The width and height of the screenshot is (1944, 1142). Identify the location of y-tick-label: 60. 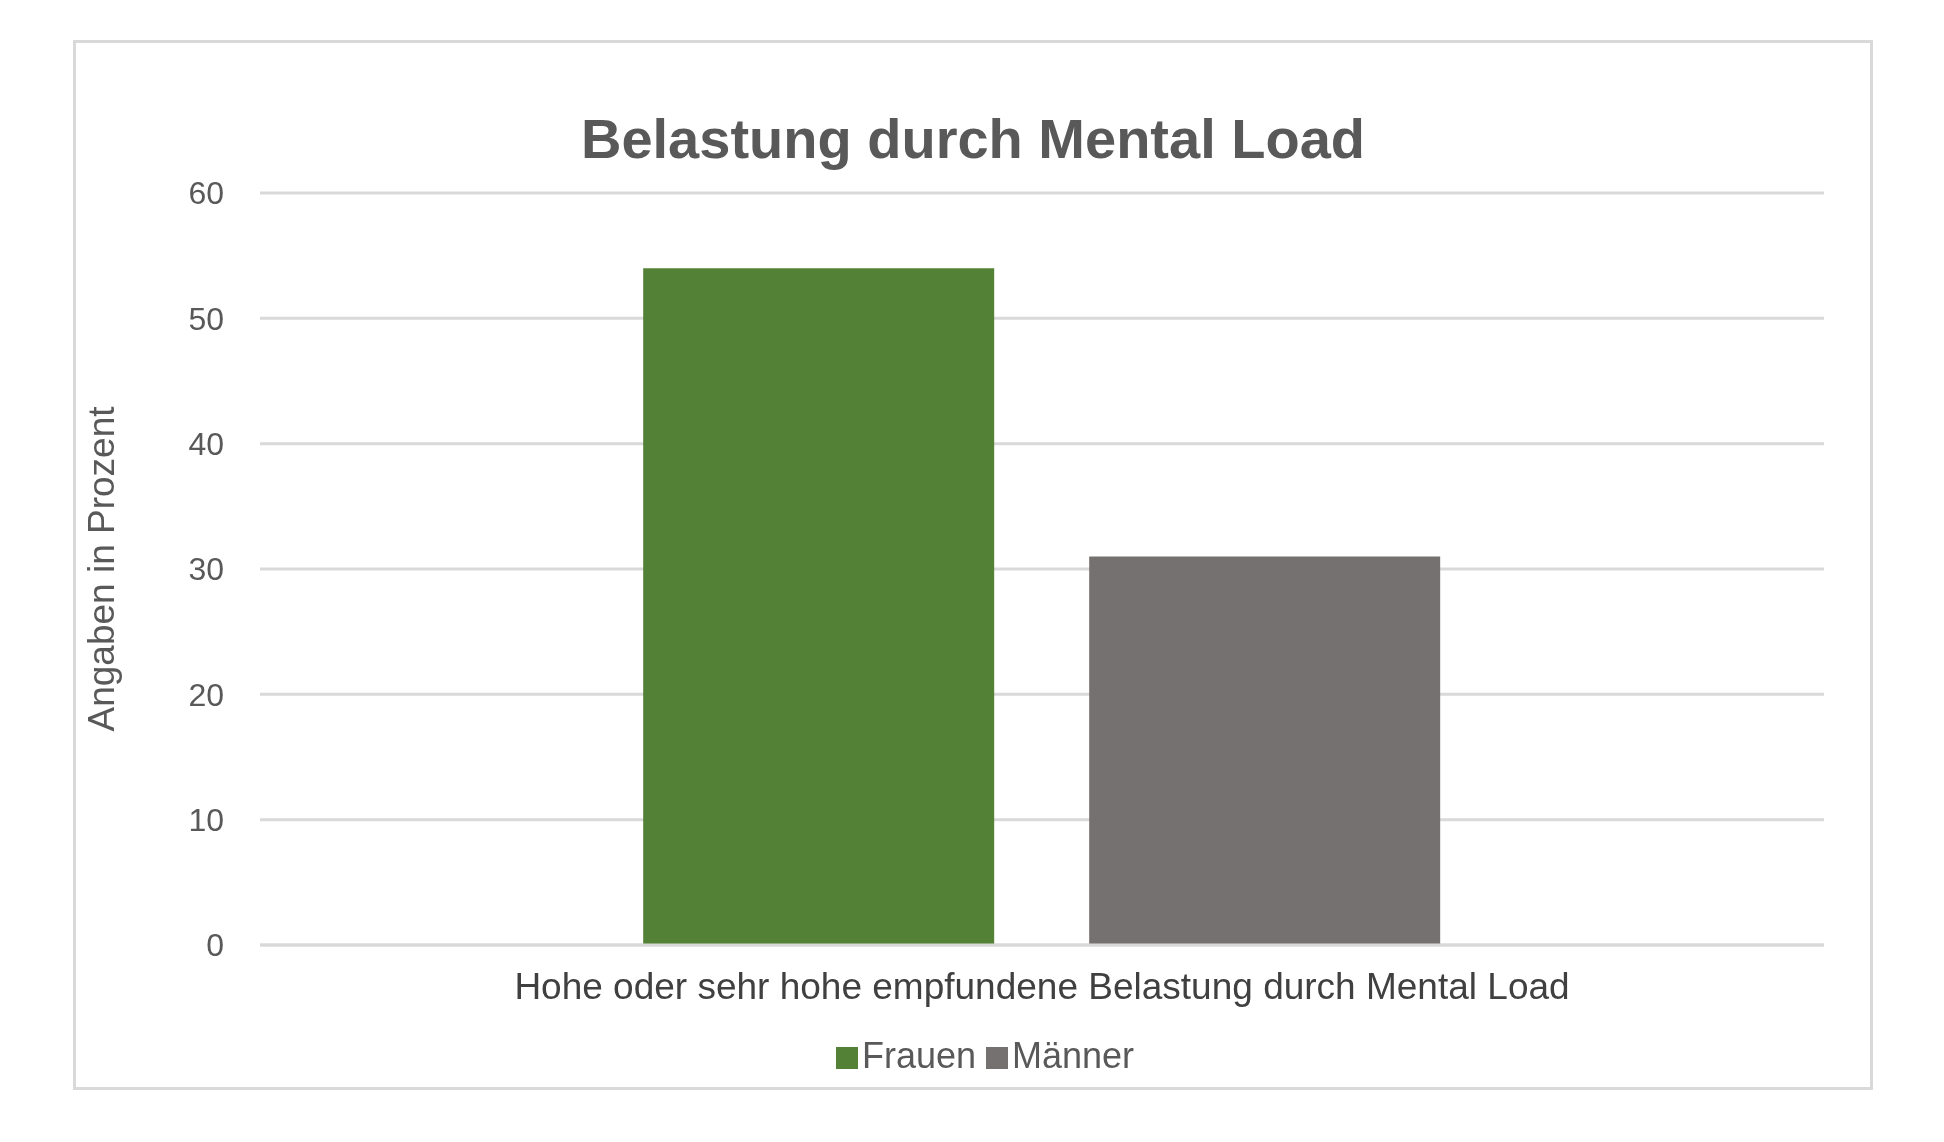
(206, 193).